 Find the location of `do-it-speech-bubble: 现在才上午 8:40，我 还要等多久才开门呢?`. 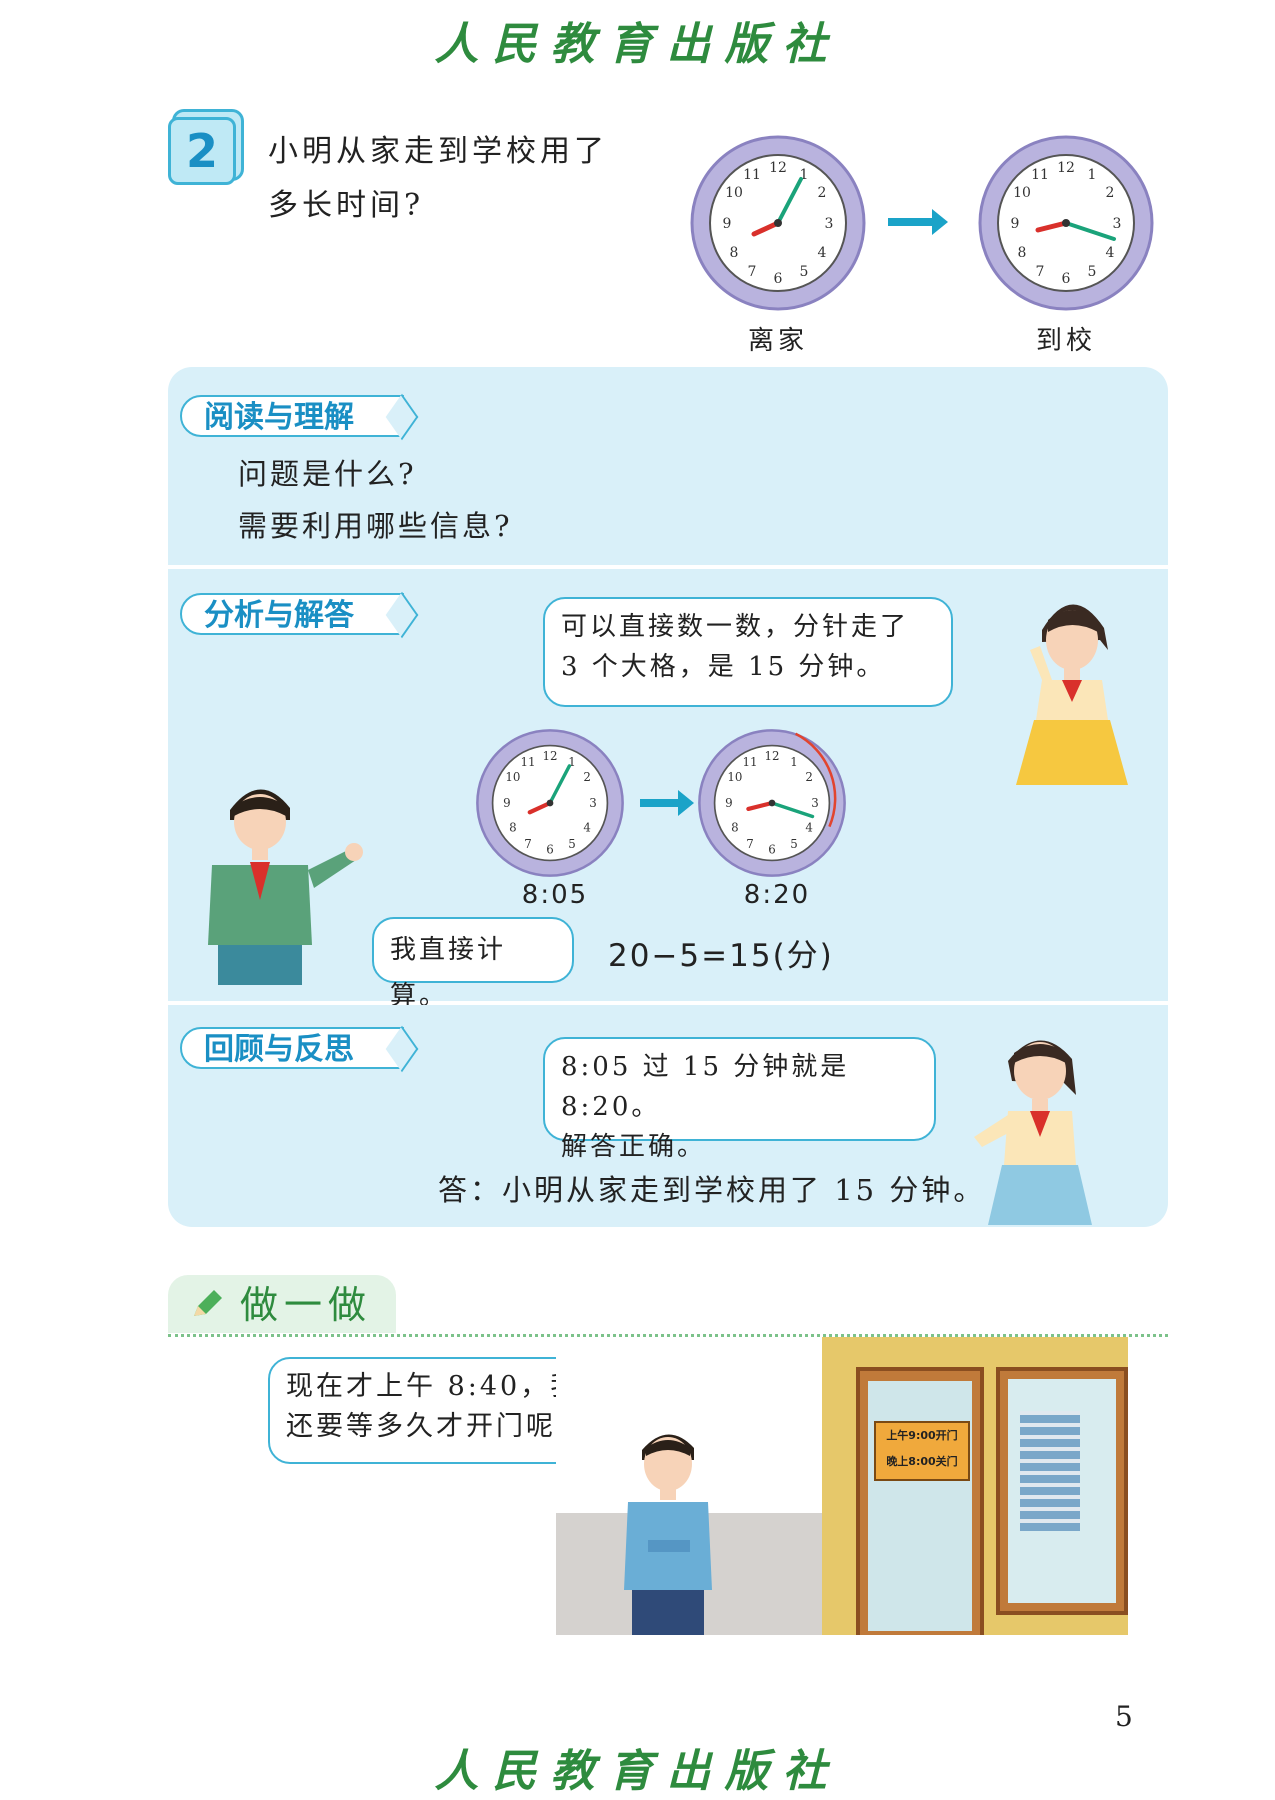

do-it-speech-bubble: 现在才上午 8:40，我 还要等多久才开门呢? is located at coordinates (438, 1410).